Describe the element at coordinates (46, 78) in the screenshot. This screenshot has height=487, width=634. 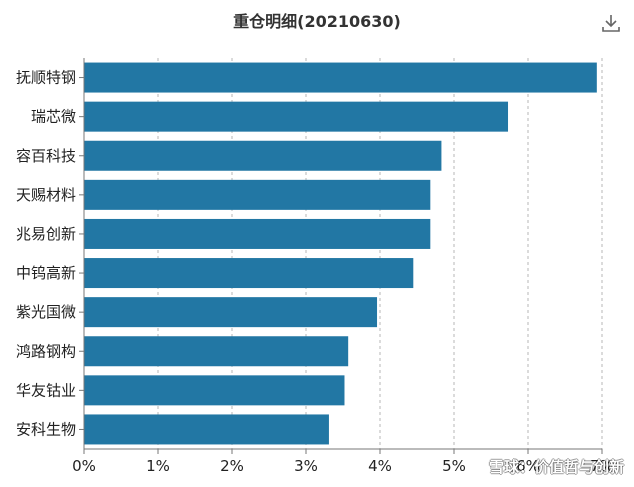
I see `y-tick-label: 抚顺特钢` at that location.